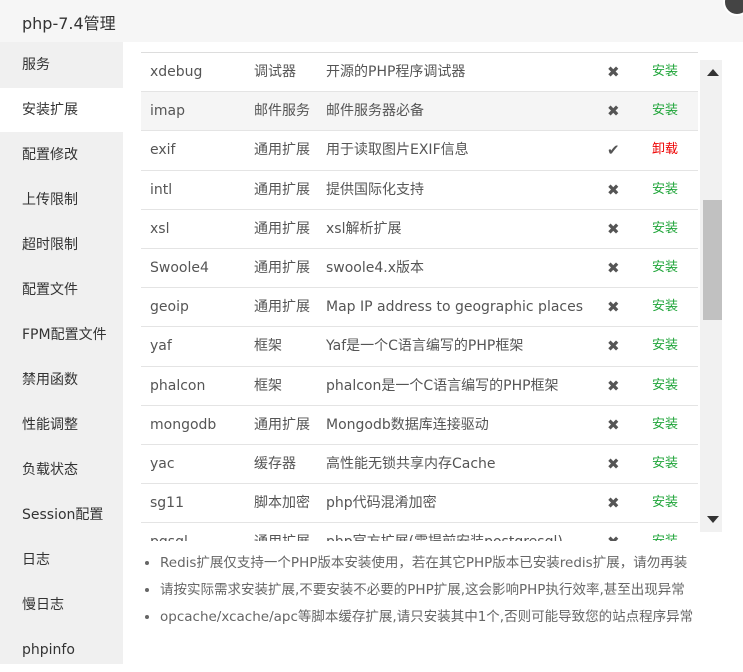 This screenshot has height=672, width=743. What do you see at coordinates (50, 200) in the screenshot?
I see `menu-item: 上传限制` at bounding box center [50, 200].